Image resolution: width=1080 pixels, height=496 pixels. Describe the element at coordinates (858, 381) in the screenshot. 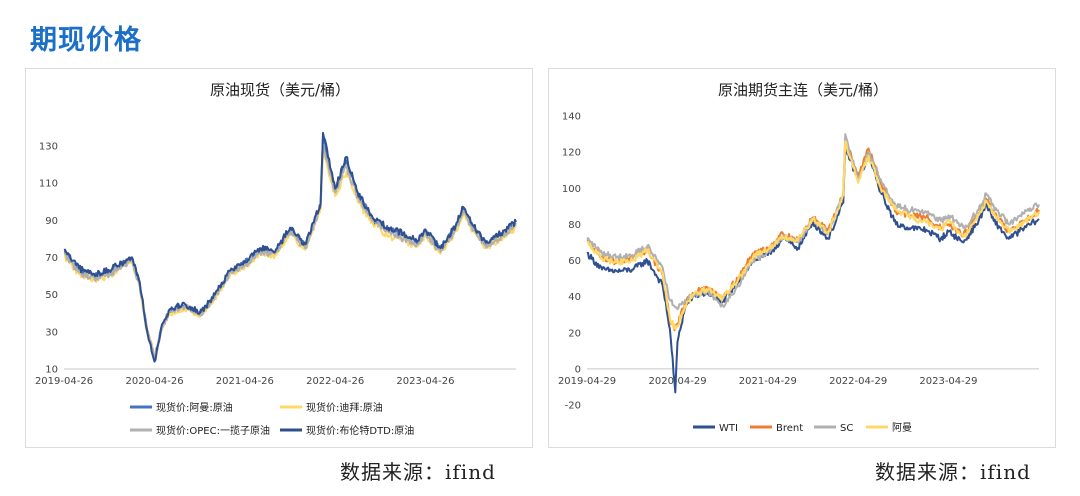

I see `x-tick-label: 2022-04-29` at that location.